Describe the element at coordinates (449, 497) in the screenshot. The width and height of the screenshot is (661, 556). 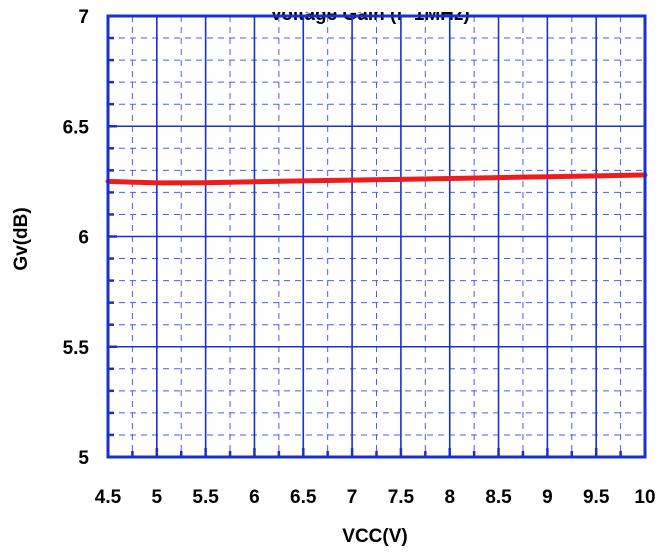
I see `x-tick-label: 8` at that location.